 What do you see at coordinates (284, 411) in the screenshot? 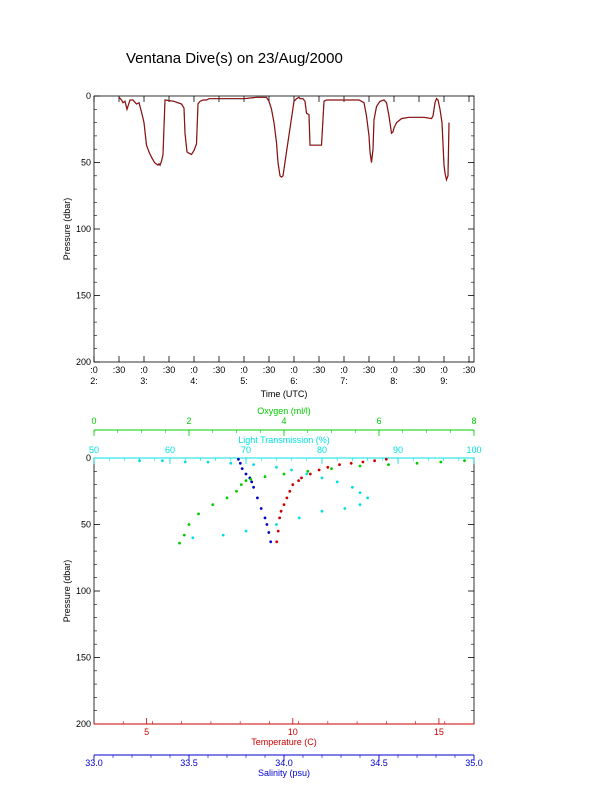
I see `oxygen-axis-label: Oxygen (ml/l)` at bounding box center [284, 411].